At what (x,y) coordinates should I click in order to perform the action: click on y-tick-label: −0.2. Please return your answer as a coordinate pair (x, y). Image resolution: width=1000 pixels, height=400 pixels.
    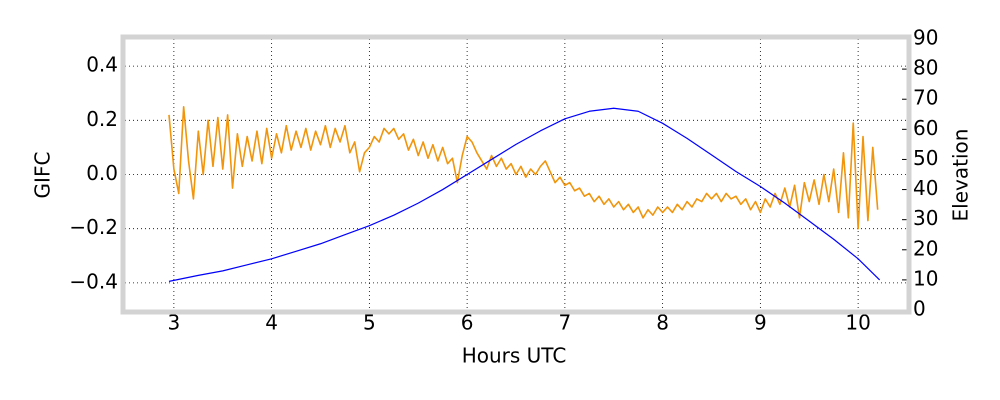
    Looking at the image, I should click on (93, 227).